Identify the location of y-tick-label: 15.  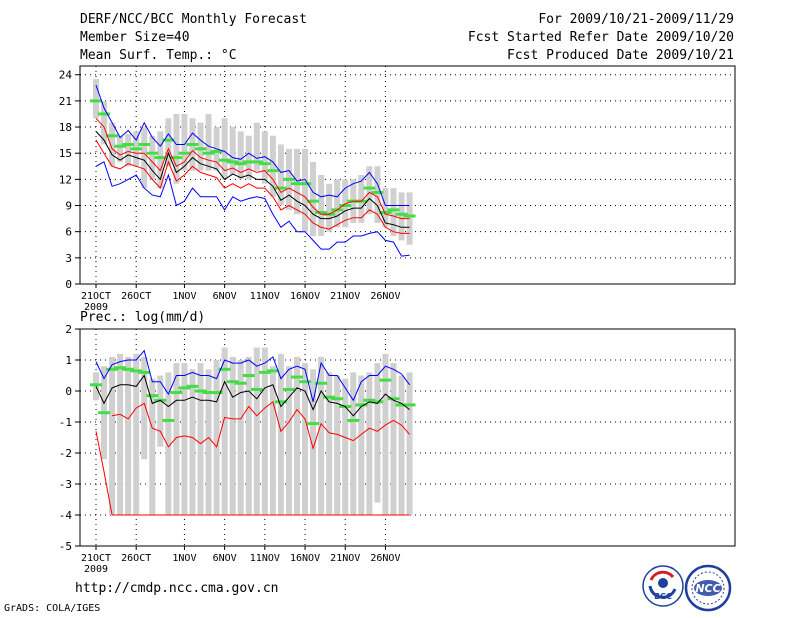
(65, 153).